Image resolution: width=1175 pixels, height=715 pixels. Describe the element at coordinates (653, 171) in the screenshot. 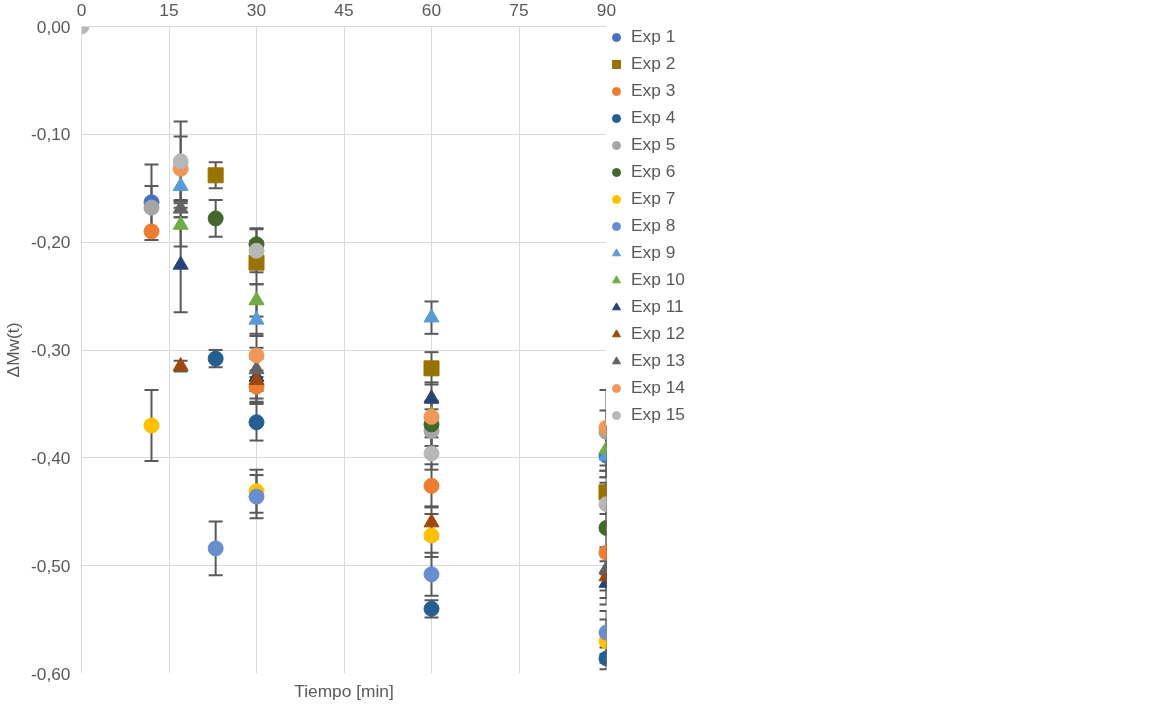

I see `legend-label: Exp 6` at that location.